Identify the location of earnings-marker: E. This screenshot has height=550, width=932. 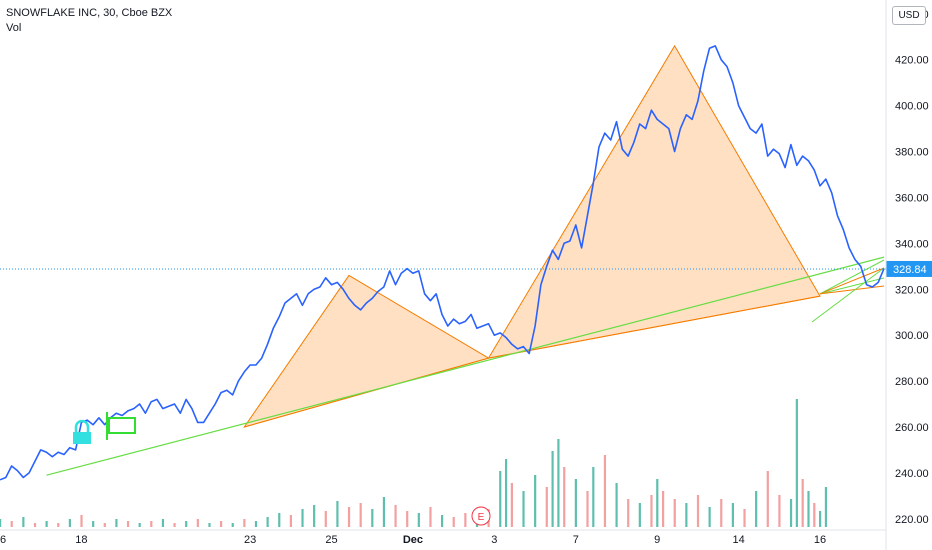
(481, 517).